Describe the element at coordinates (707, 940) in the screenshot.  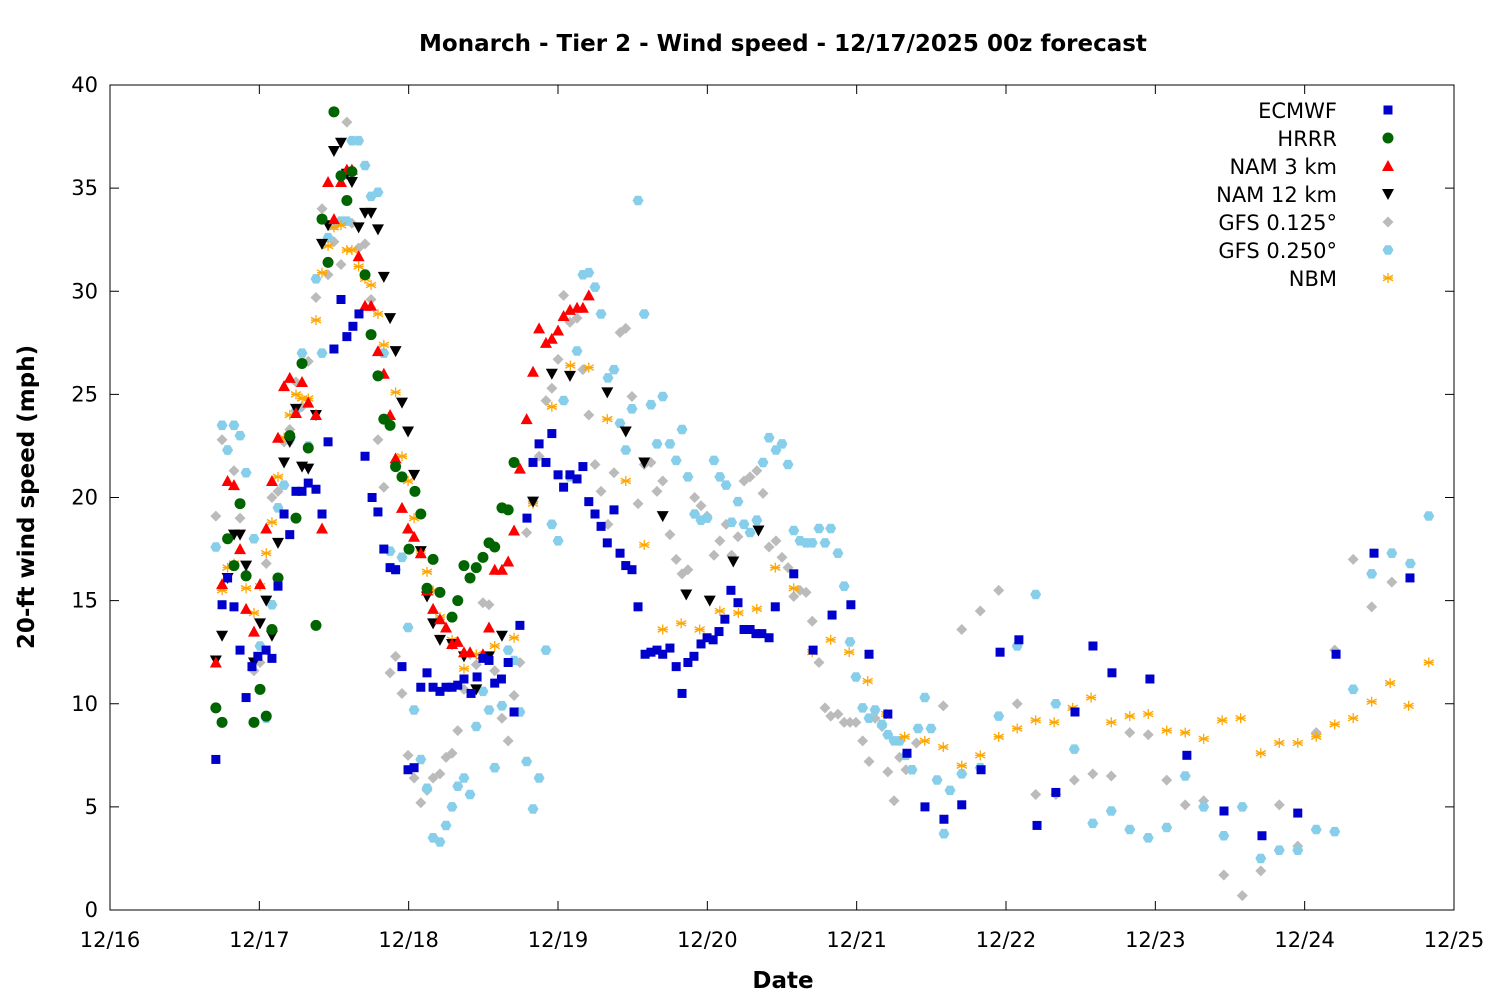
I see `x-tick-label: 12/20` at that location.